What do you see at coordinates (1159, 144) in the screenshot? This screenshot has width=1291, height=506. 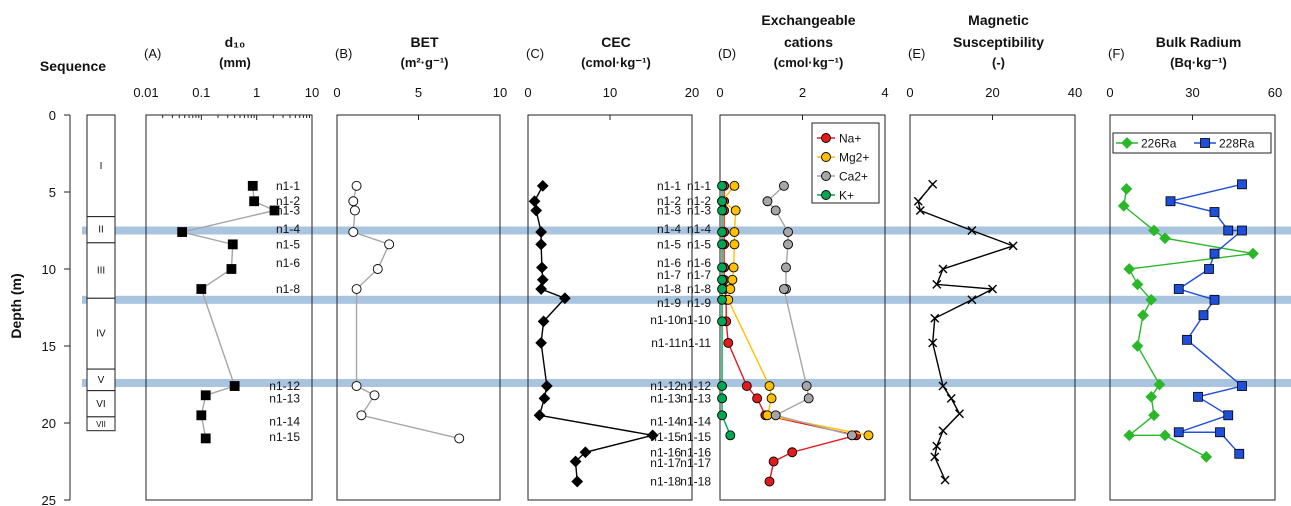 I see `legend-label: 226Ra` at bounding box center [1159, 144].